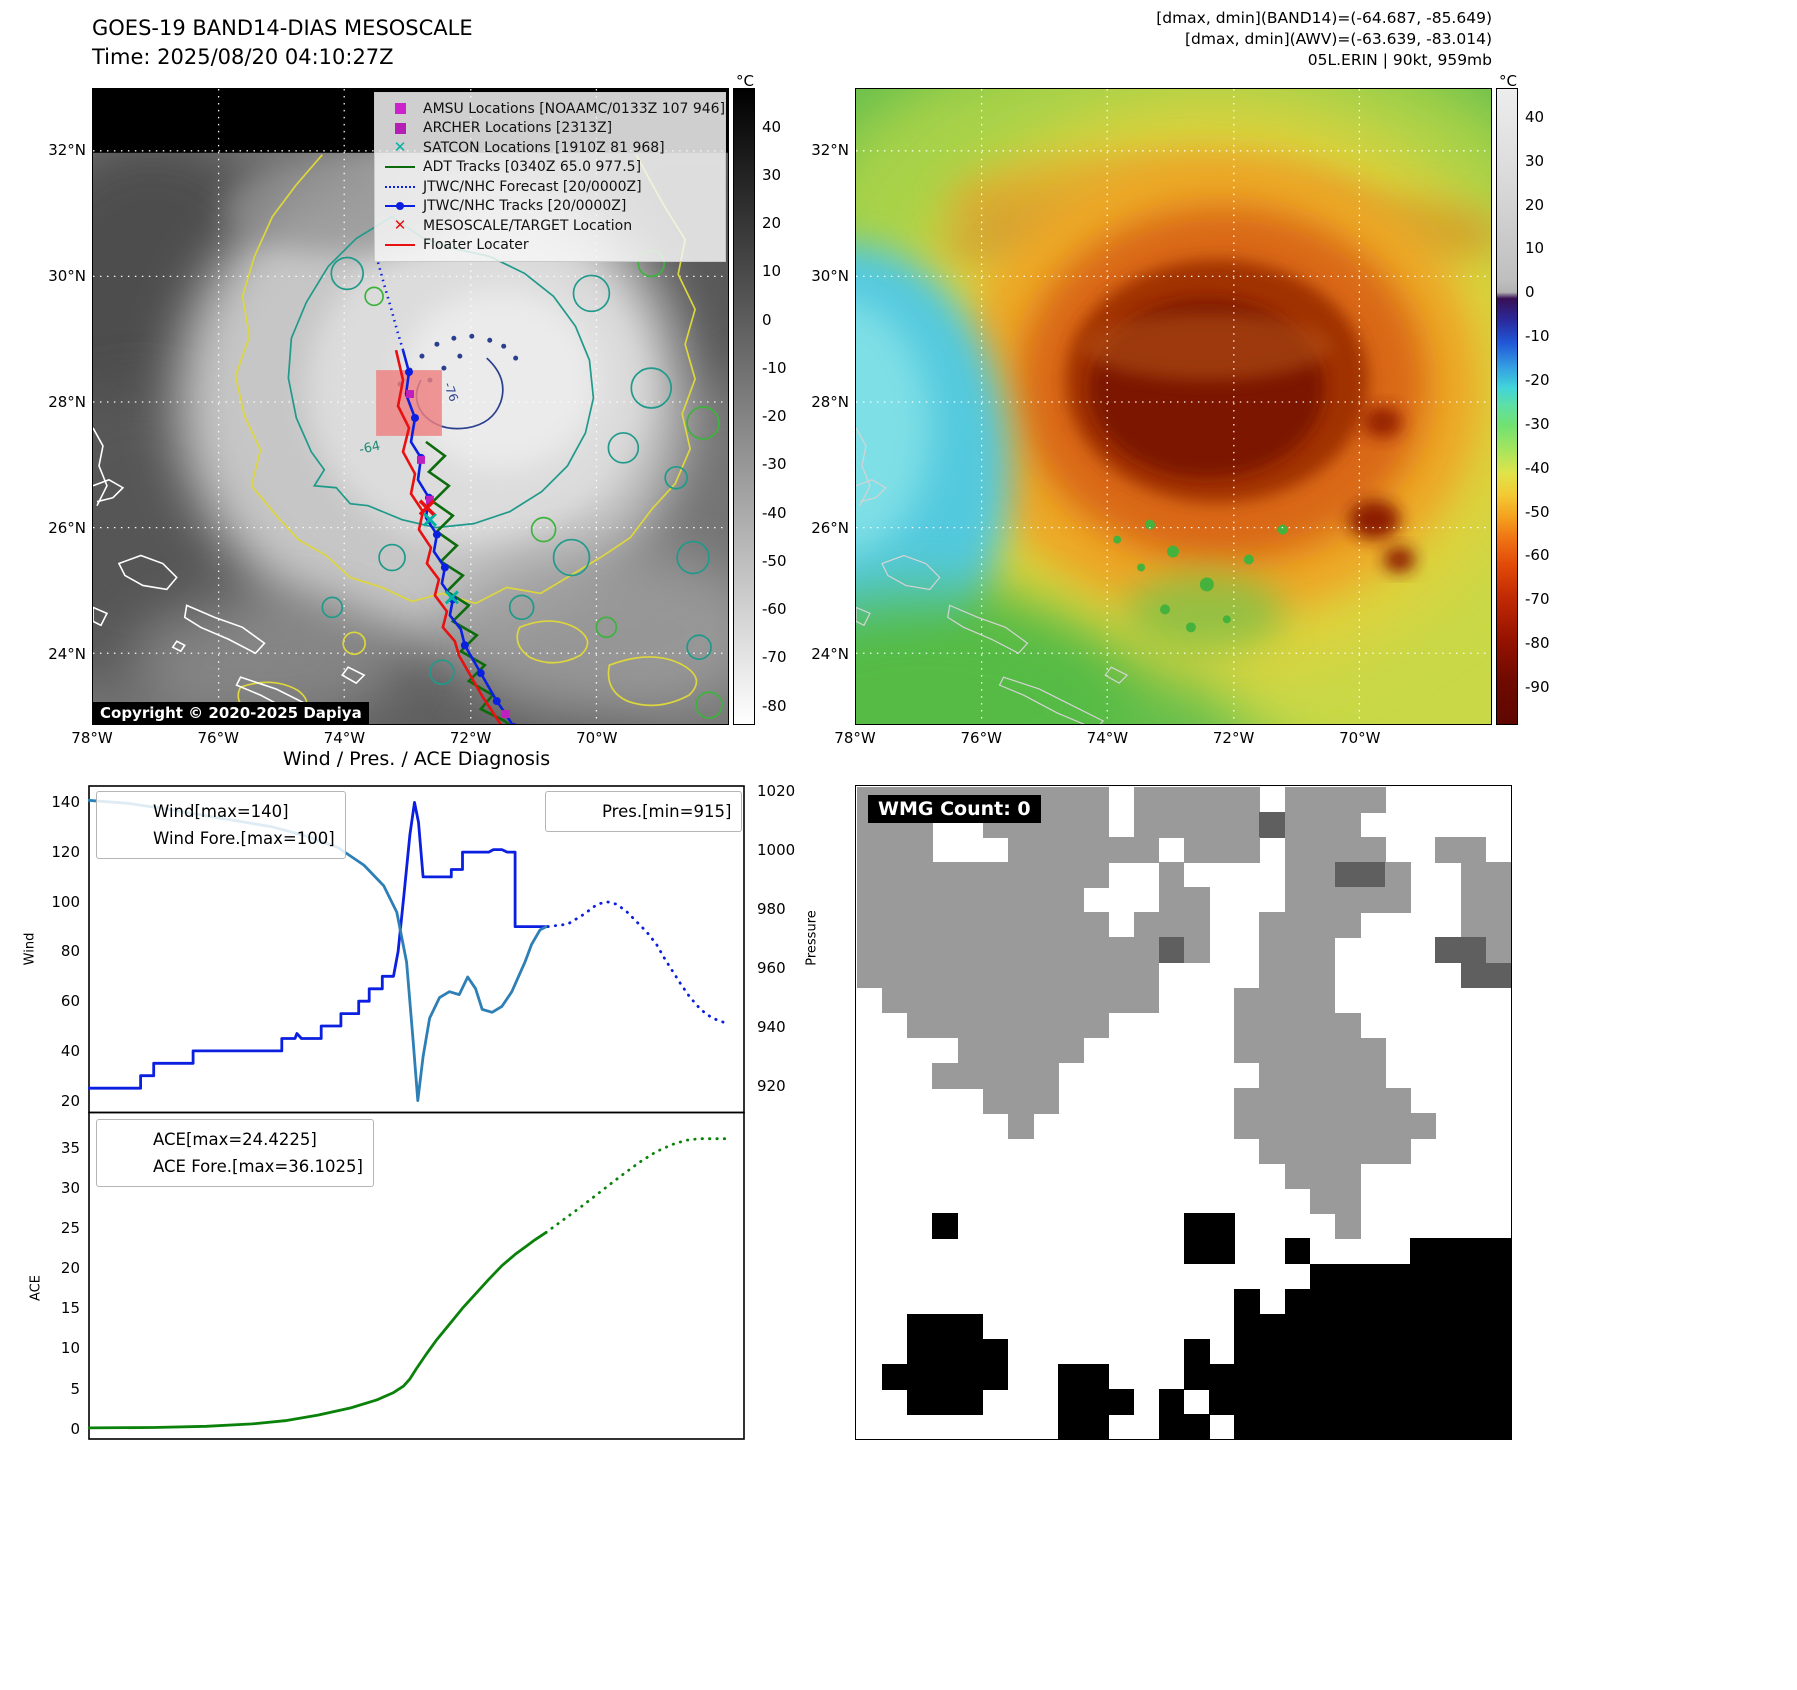 This screenshot has width=1797, height=1690. What do you see at coordinates (1324, 18) in the screenshot?
I see `dmax-dmin-band14: [dmax, dmin](BAND14)=(-64.687, -85.649)` at bounding box center [1324, 18].